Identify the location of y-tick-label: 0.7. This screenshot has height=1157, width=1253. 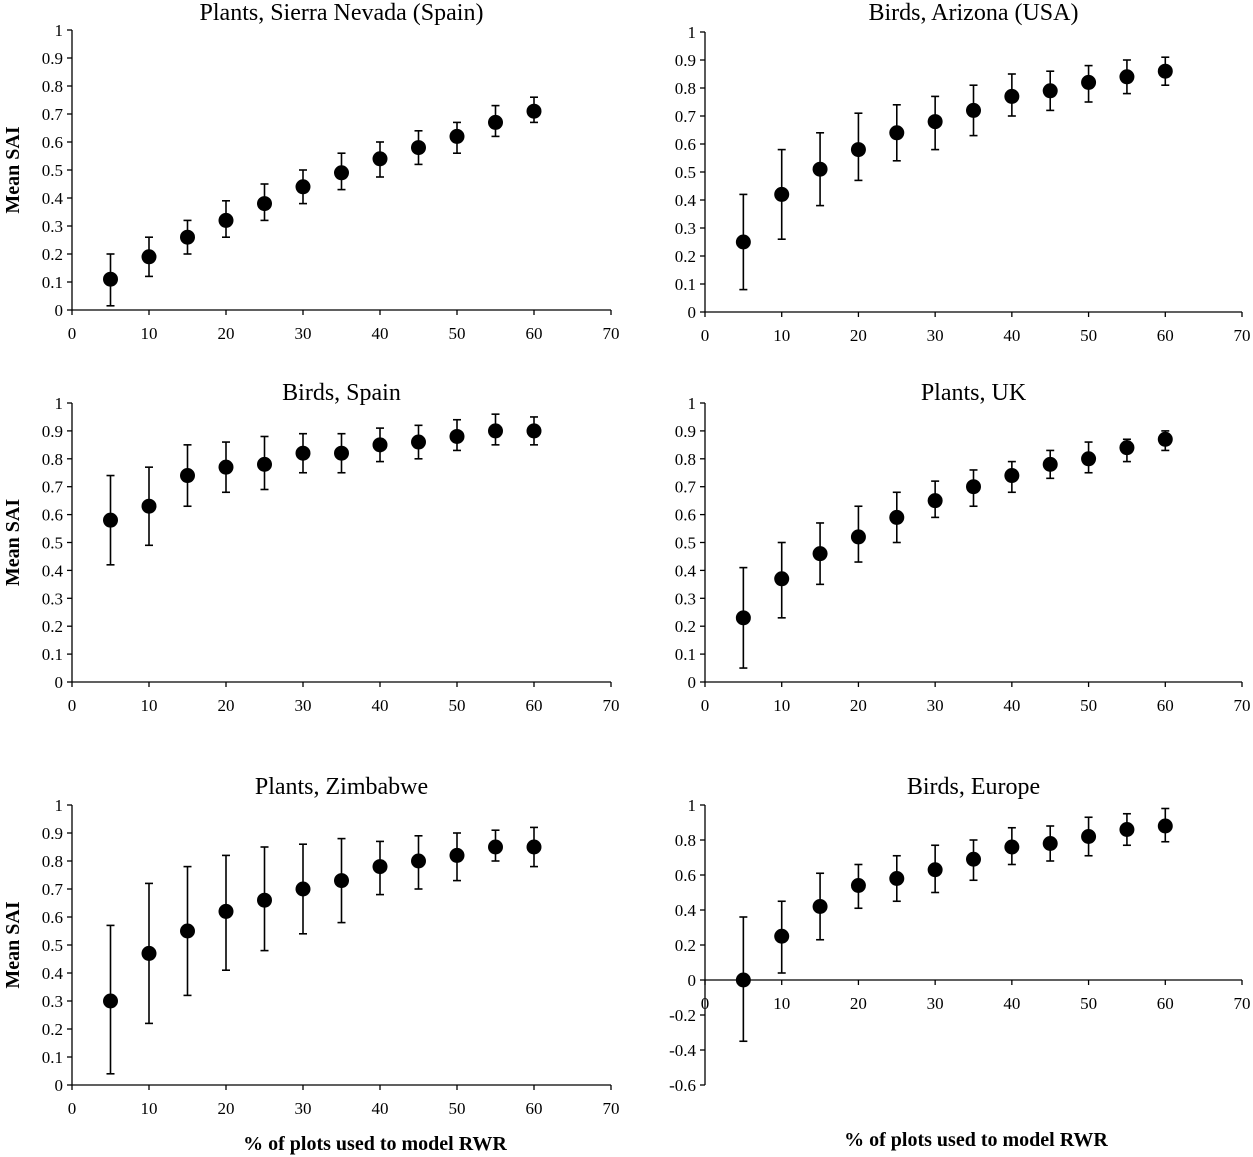
(686, 116).